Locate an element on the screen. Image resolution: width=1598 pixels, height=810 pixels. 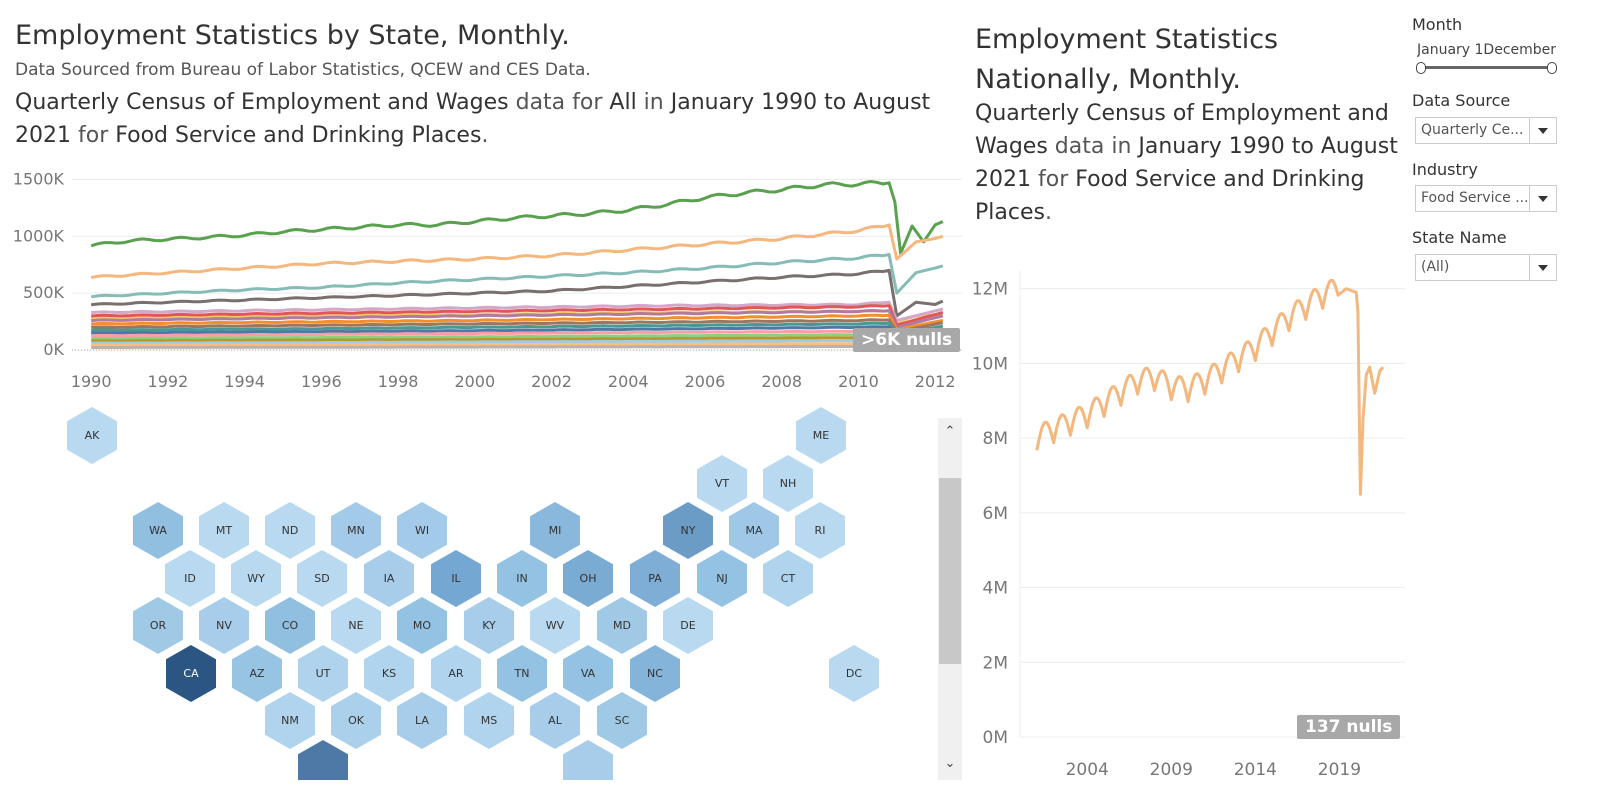
hex-state-or: OR is located at coordinates (158, 625).